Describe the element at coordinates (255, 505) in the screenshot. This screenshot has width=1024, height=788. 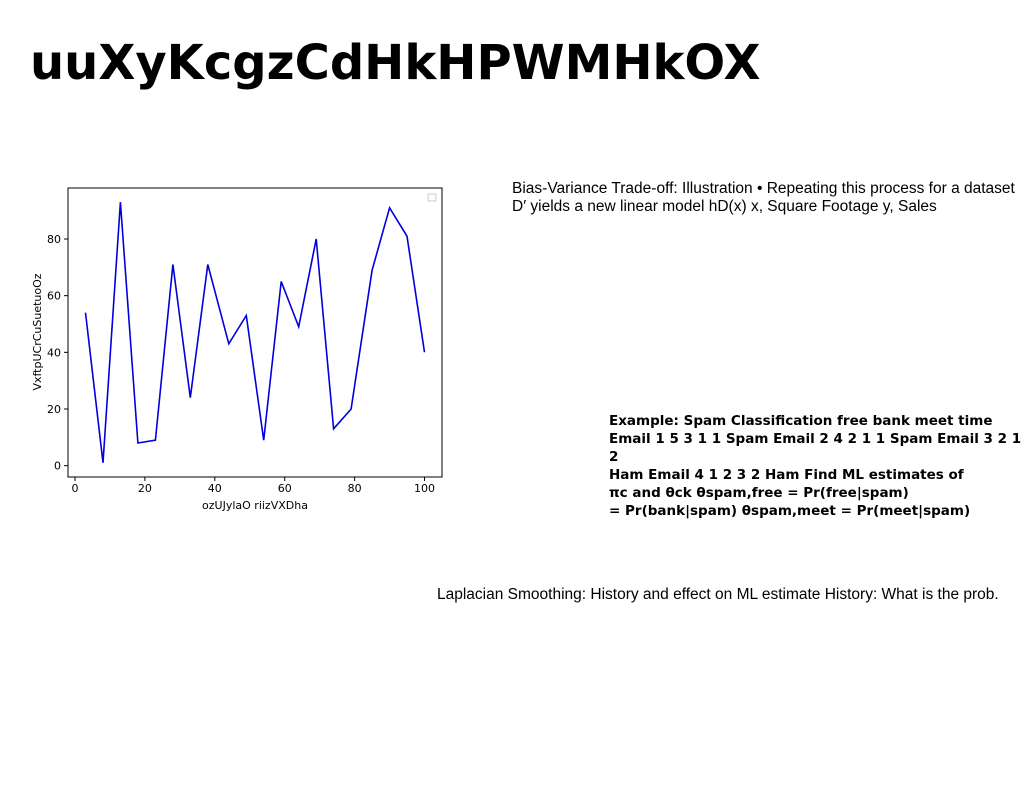
I see `x-axis-label: ozUJylaO riizVXDha` at that location.